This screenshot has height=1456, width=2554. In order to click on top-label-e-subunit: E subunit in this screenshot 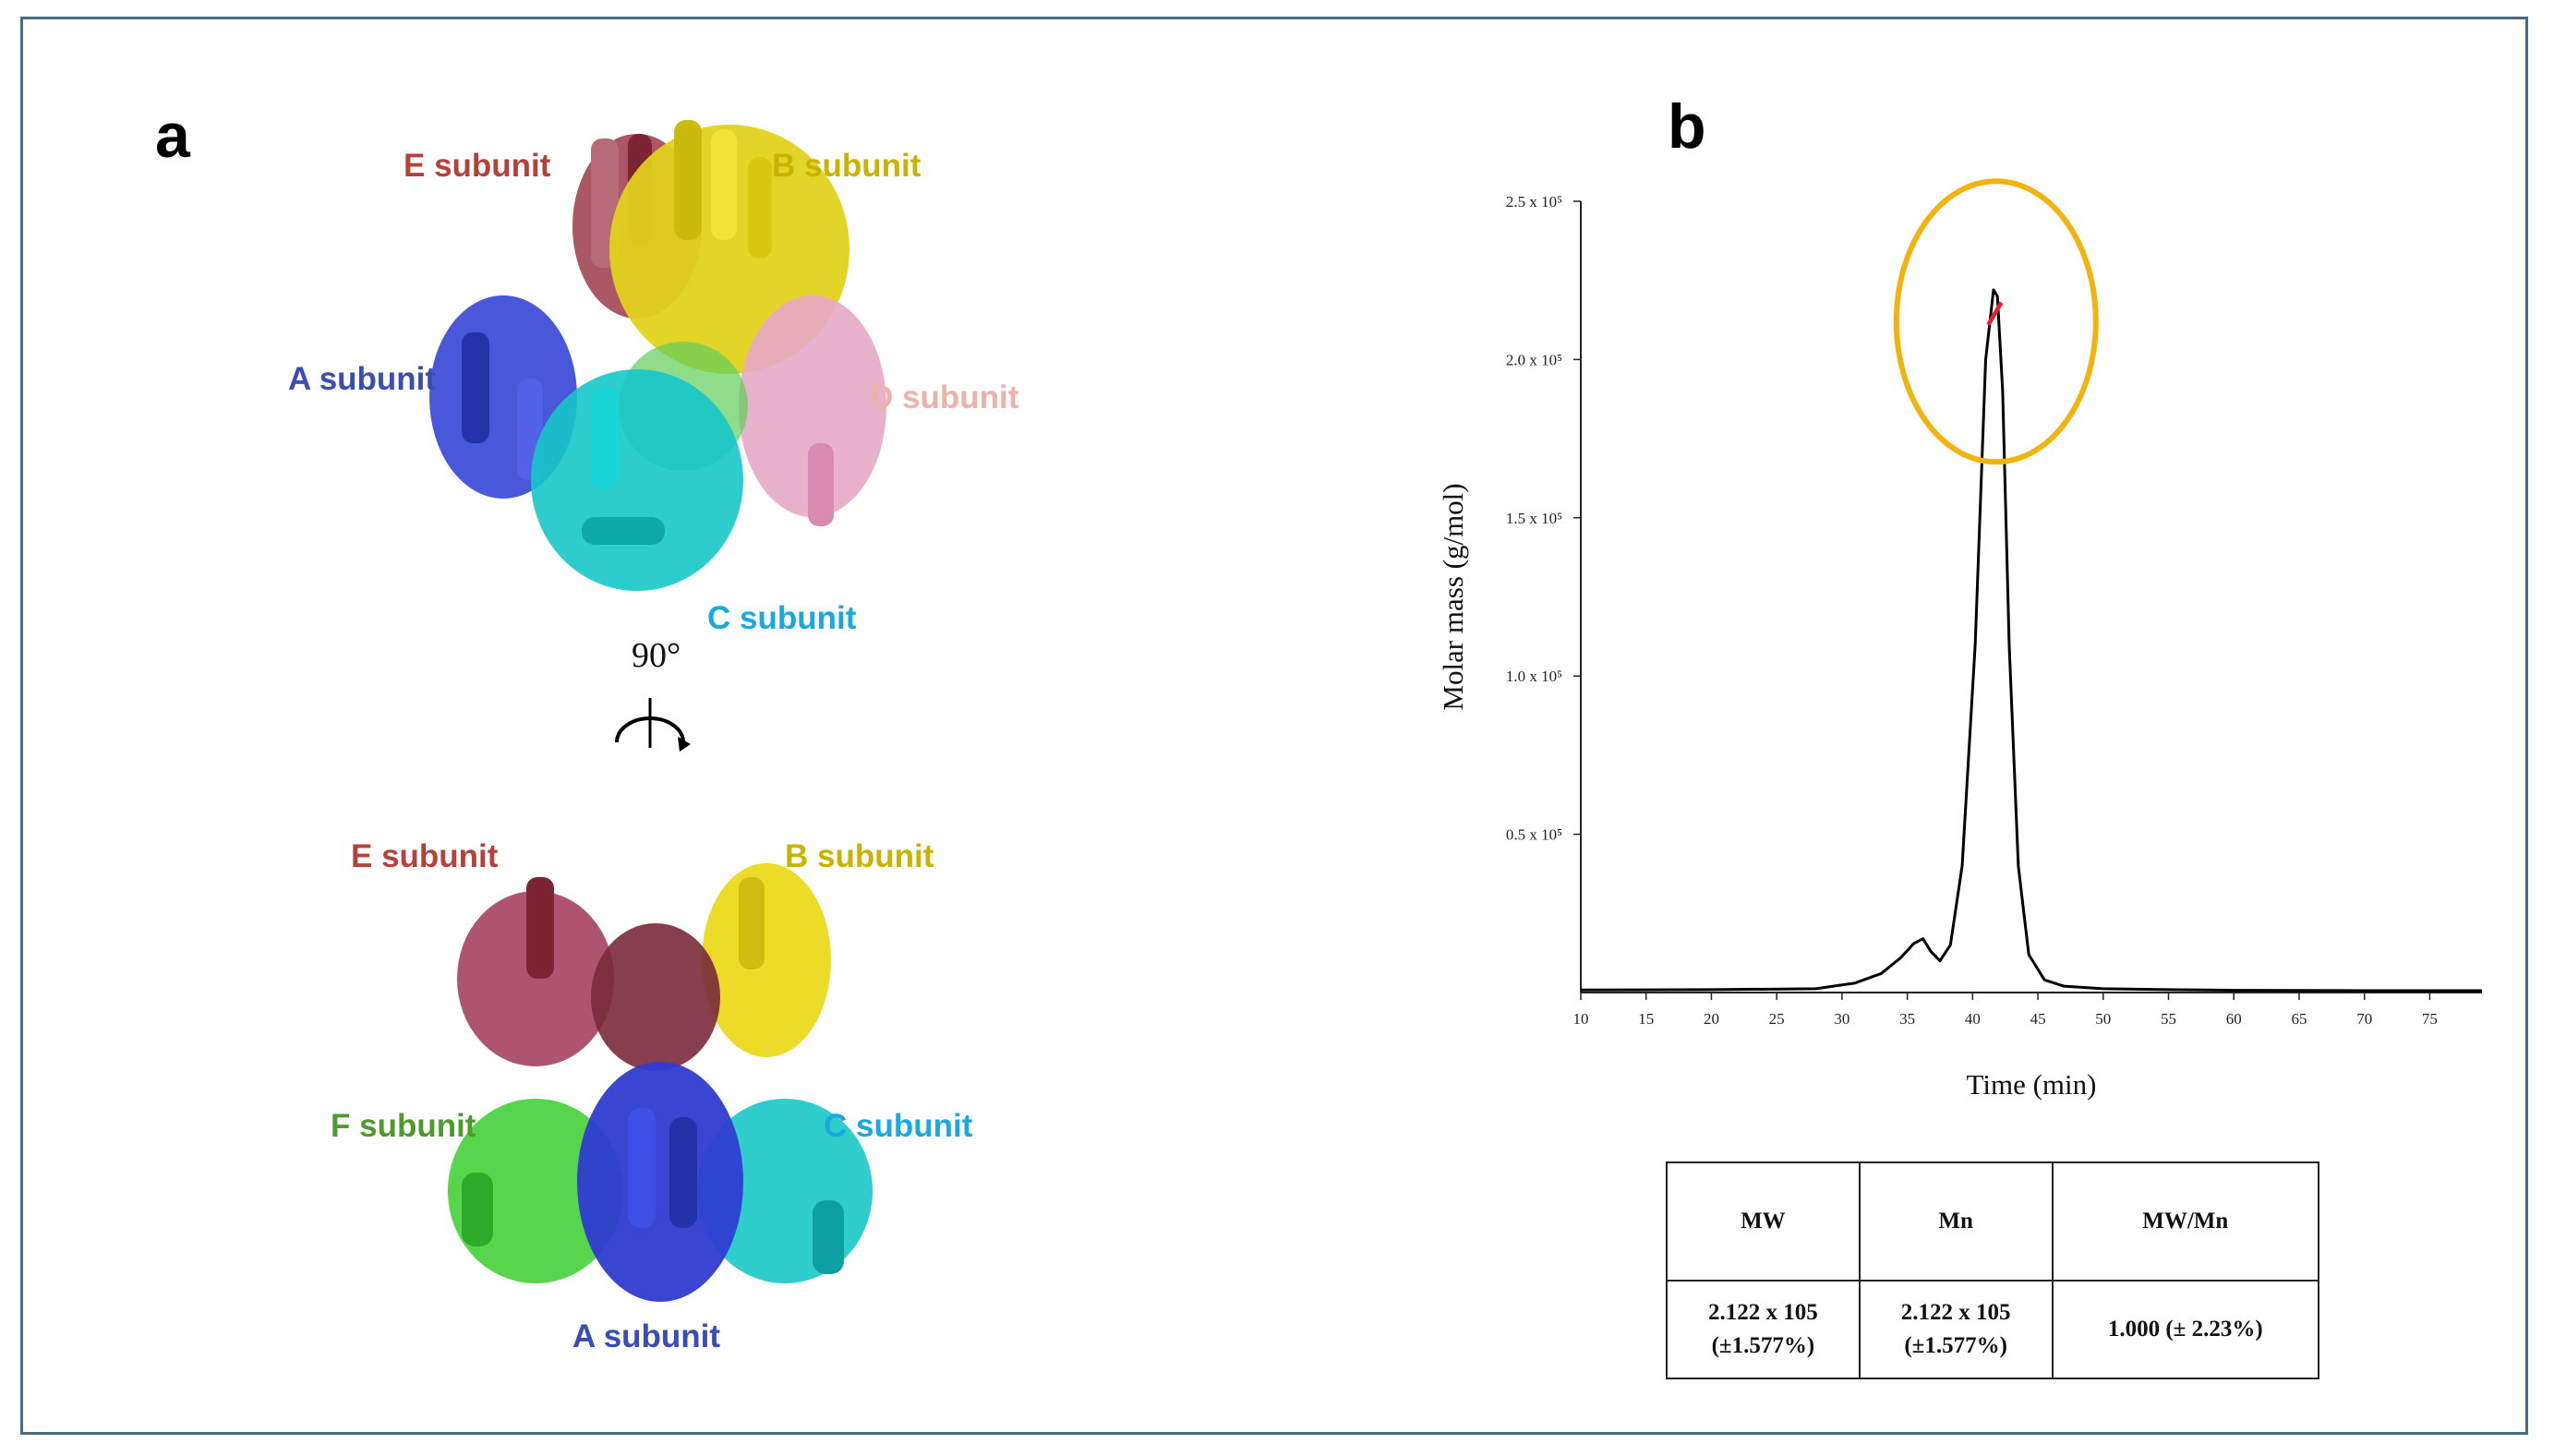, I will do `click(478, 166)`.